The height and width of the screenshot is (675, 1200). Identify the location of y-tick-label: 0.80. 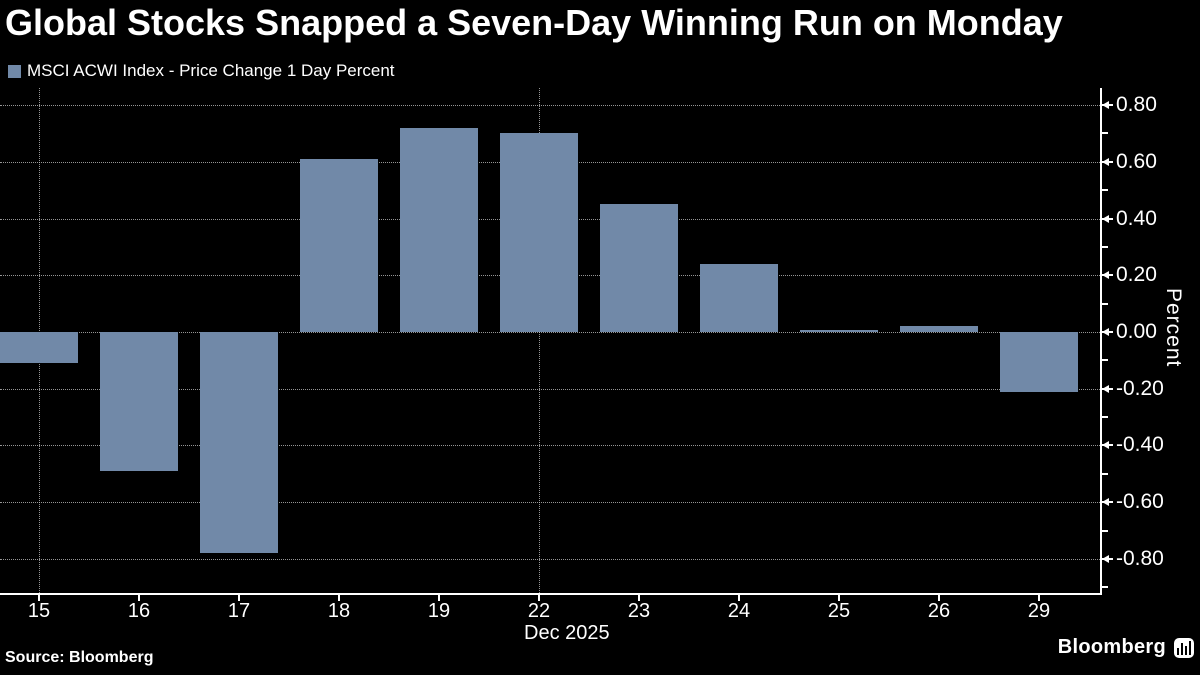
(1136, 105).